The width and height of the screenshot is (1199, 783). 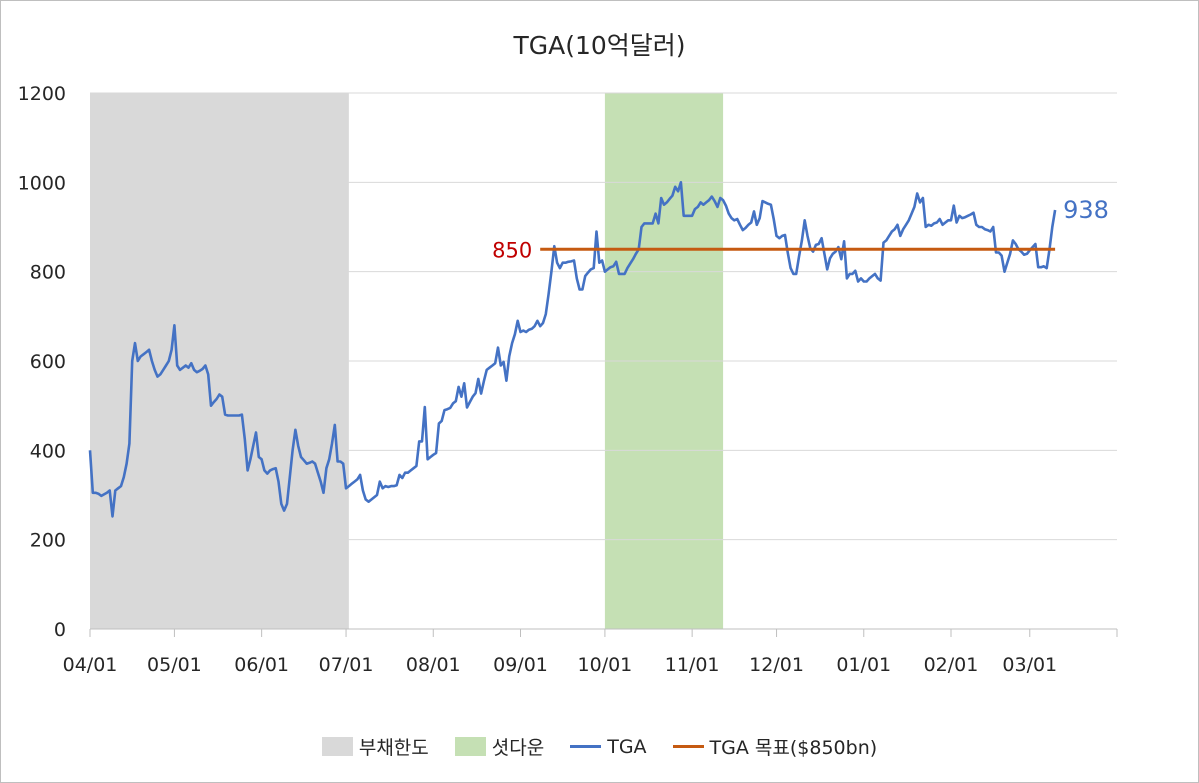 I want to click on x-tick-label: 08/01, so click(x=433, y=665).